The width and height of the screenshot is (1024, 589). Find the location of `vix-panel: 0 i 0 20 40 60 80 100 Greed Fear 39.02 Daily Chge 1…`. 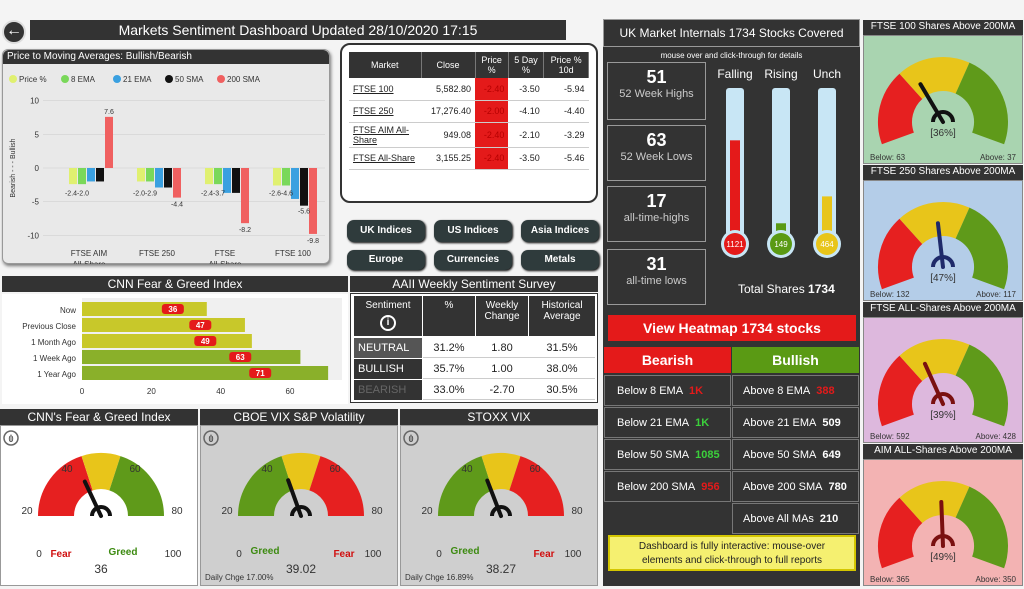

vix-panel: 0 i 0 20 40 60 80 100 Greed Fear 39.02 Daily Chge 1… is located at coordinates (299, 505).